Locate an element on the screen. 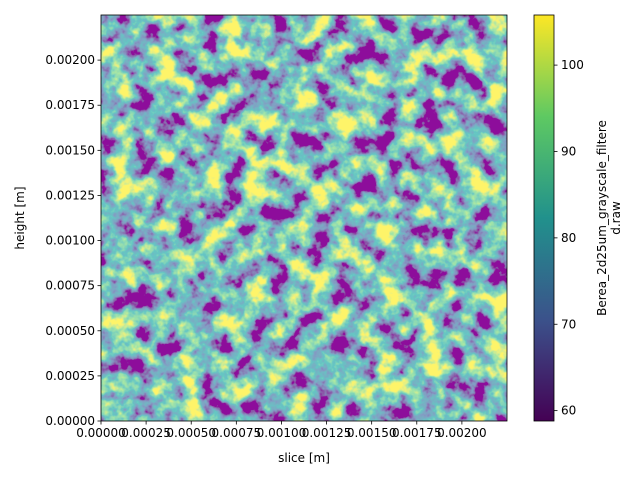 Image resolution: width=640 pixels, height=480 pixels. x-tick-label: 0.00150 is located at coordinates (372, 433).